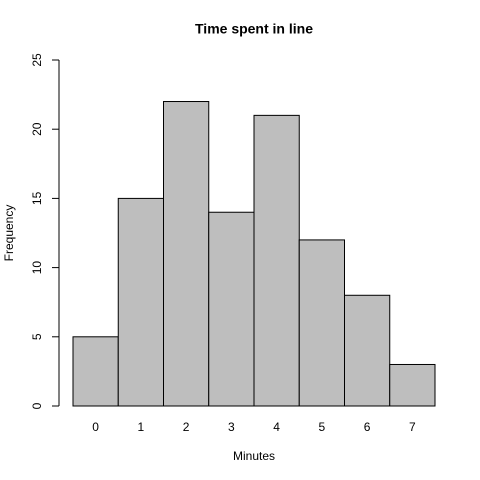  Describe the element at coordinates (254, 29) in the screenshot. I see `chart-title: Time spent in line` at that location.